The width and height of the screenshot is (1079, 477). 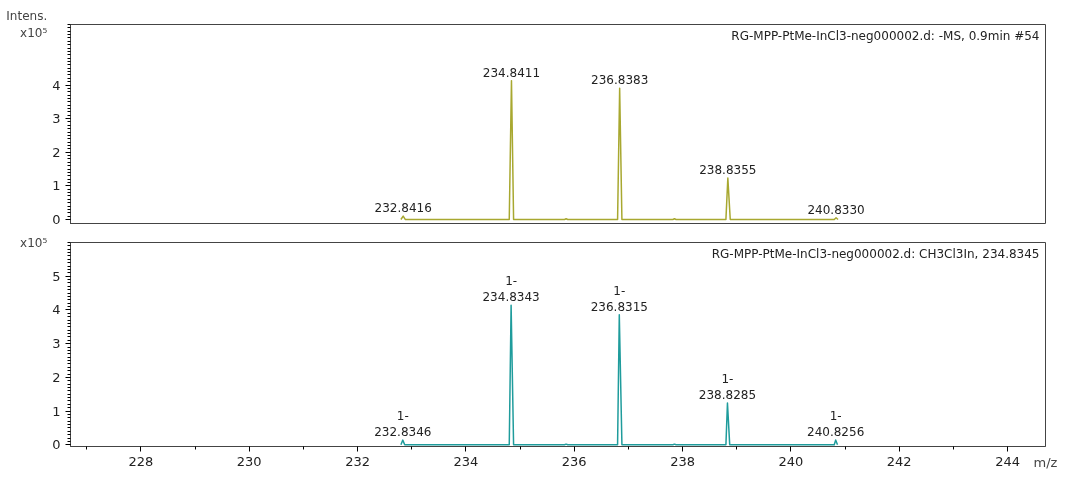 I want to click on annotation: 1- 232.8346, so click(x=403, y=424).